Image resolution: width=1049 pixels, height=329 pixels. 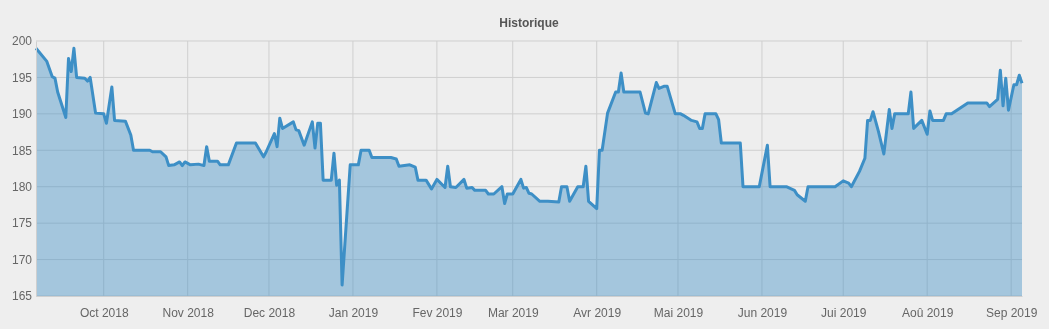 I want to click on x-tick-label: Jan 2019, so click(x=353, y=312).